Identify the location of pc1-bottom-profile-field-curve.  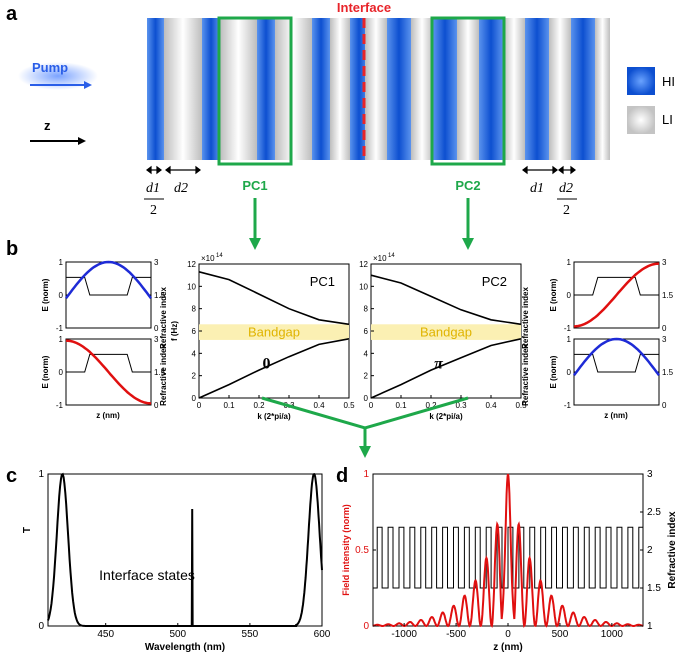
(108, 372).